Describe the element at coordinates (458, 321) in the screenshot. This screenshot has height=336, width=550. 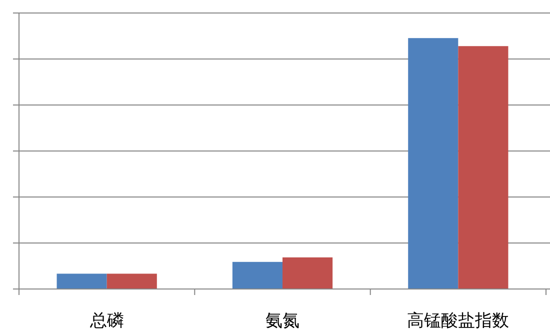
I see `x-tick-label: 高锰酸盐指数` at that location.